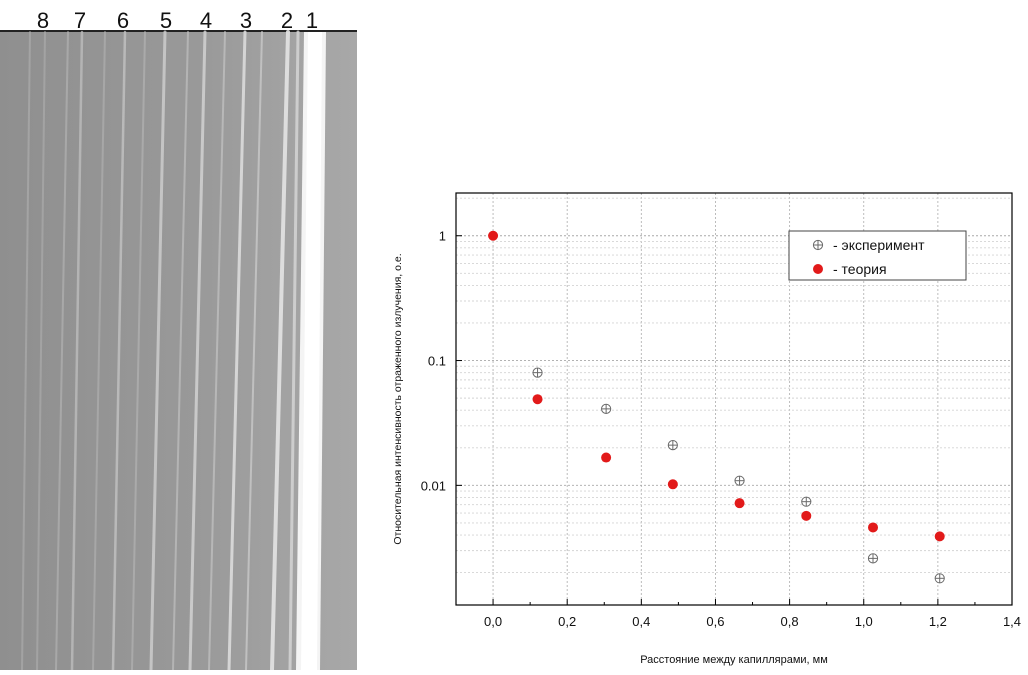  What do you see at coordinates (433, 485) in the screenshot?
I see `y-tick-label: 0.01` at bounding box center [433, 485].